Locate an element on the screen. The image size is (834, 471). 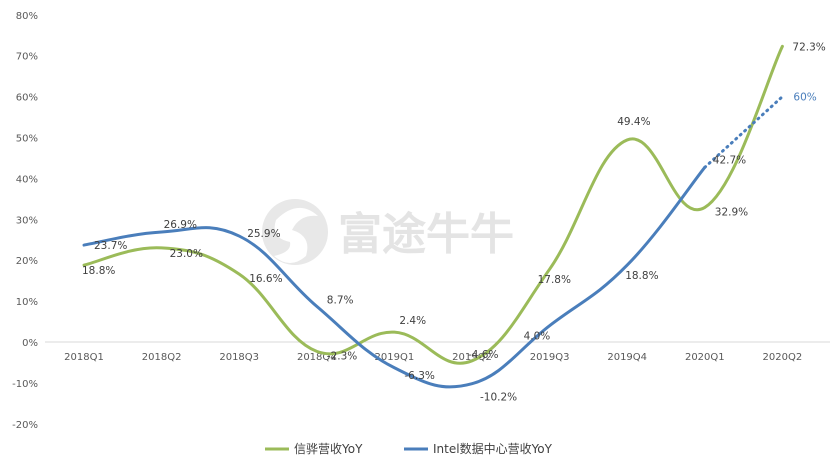
data-label: 60% is located at coordinates (804, 98).